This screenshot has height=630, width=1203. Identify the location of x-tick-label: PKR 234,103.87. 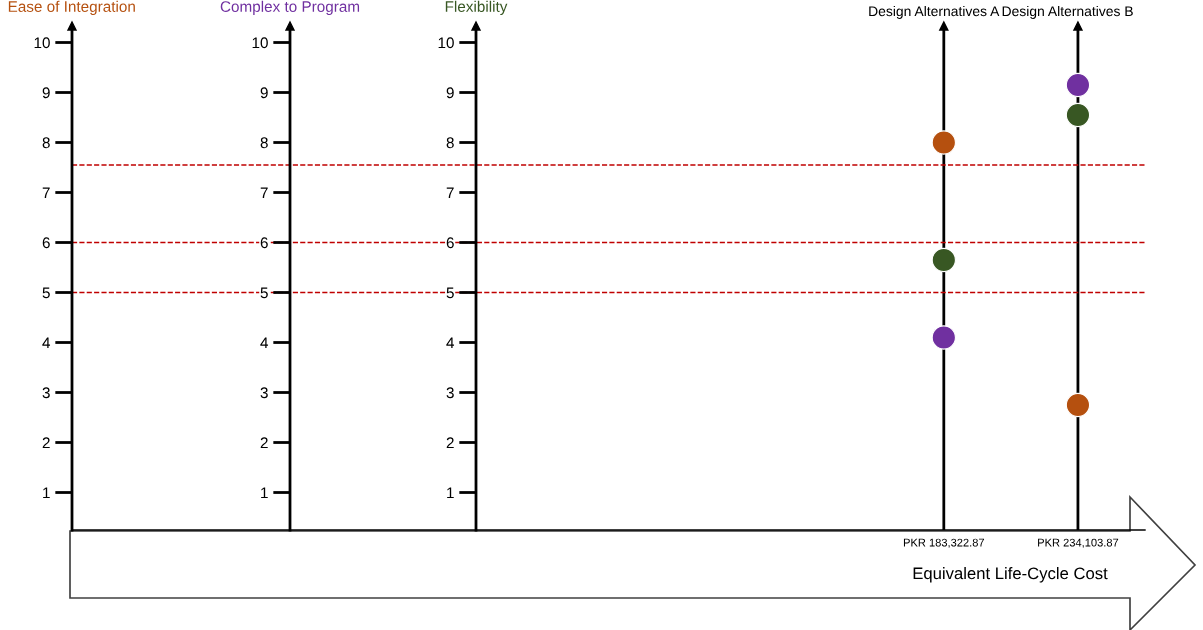
(1078, 543).